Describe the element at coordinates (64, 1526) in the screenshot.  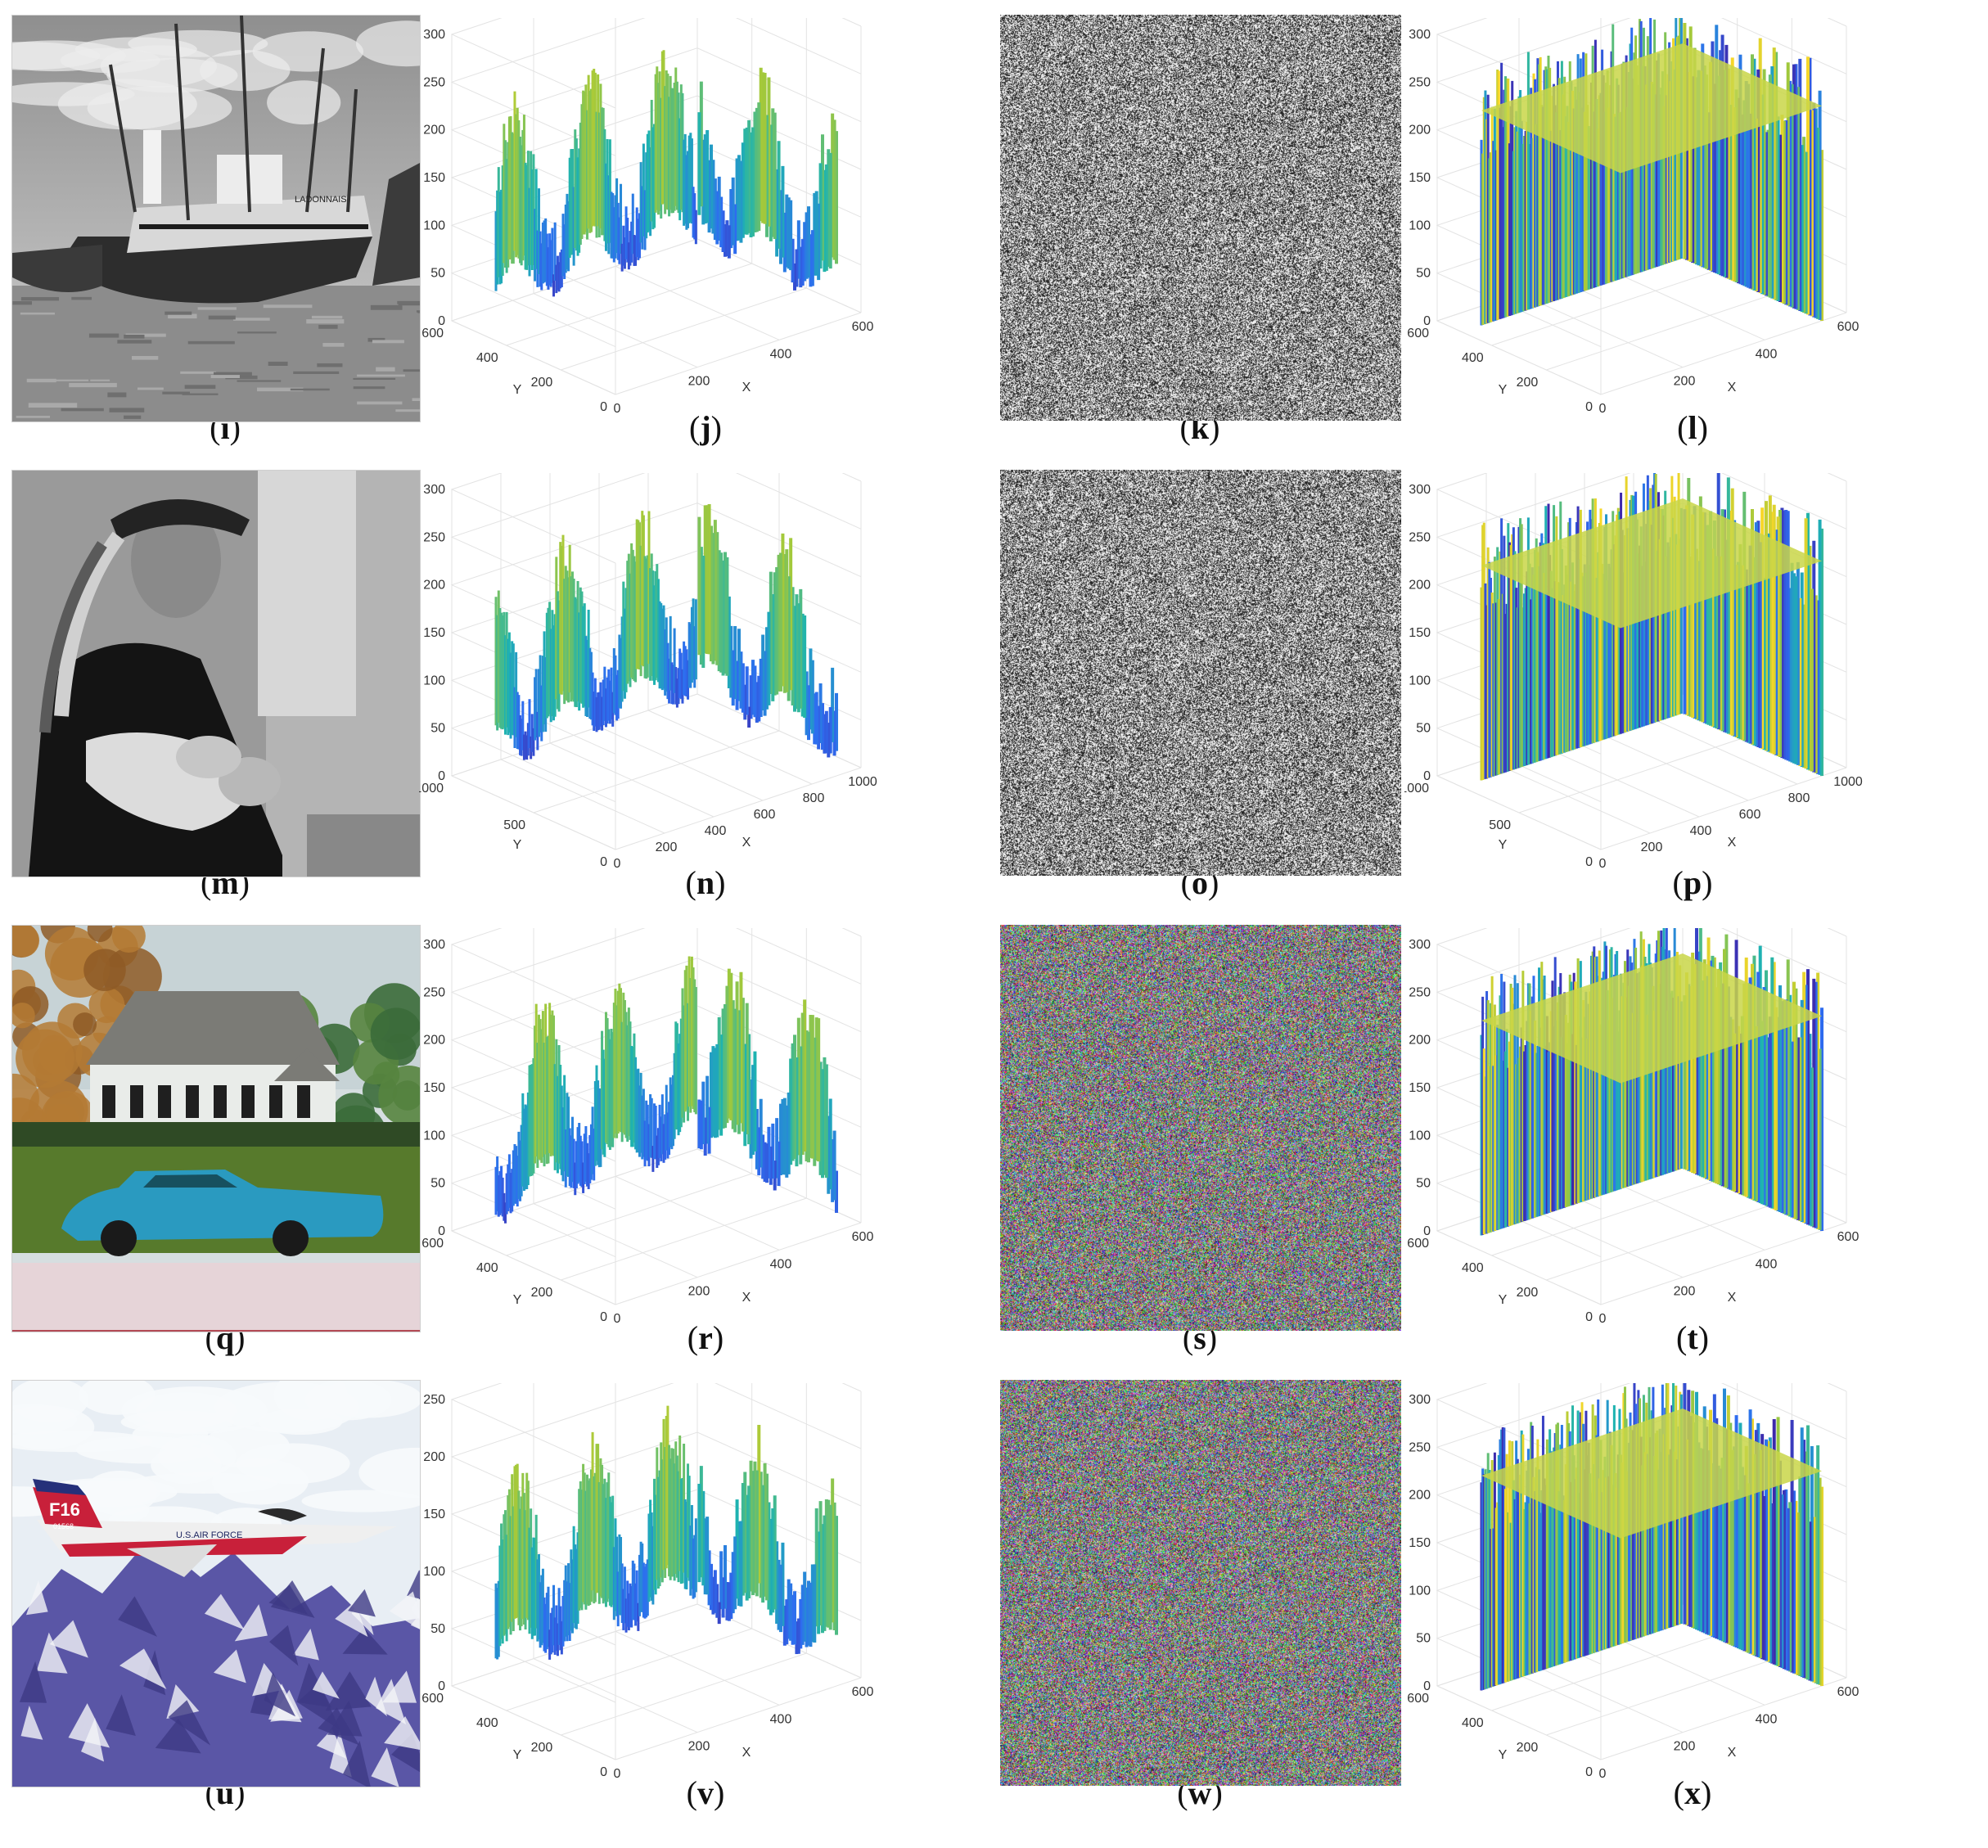
I see `jet-serial-text: 01568` at that location.